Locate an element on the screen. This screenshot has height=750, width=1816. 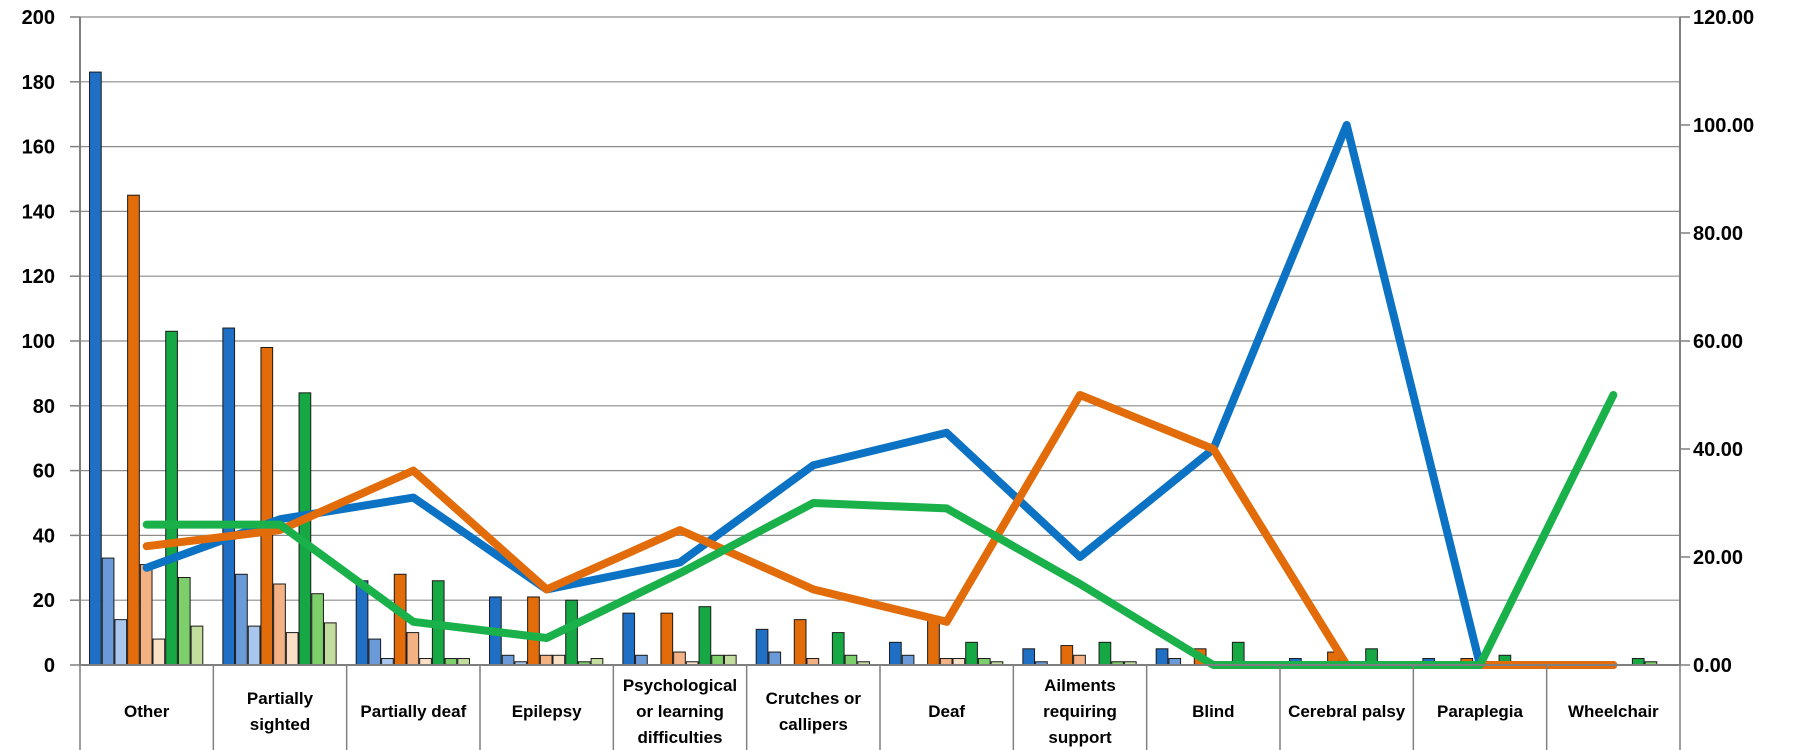
category-label-line: Other is located at coordinates (147, 711).